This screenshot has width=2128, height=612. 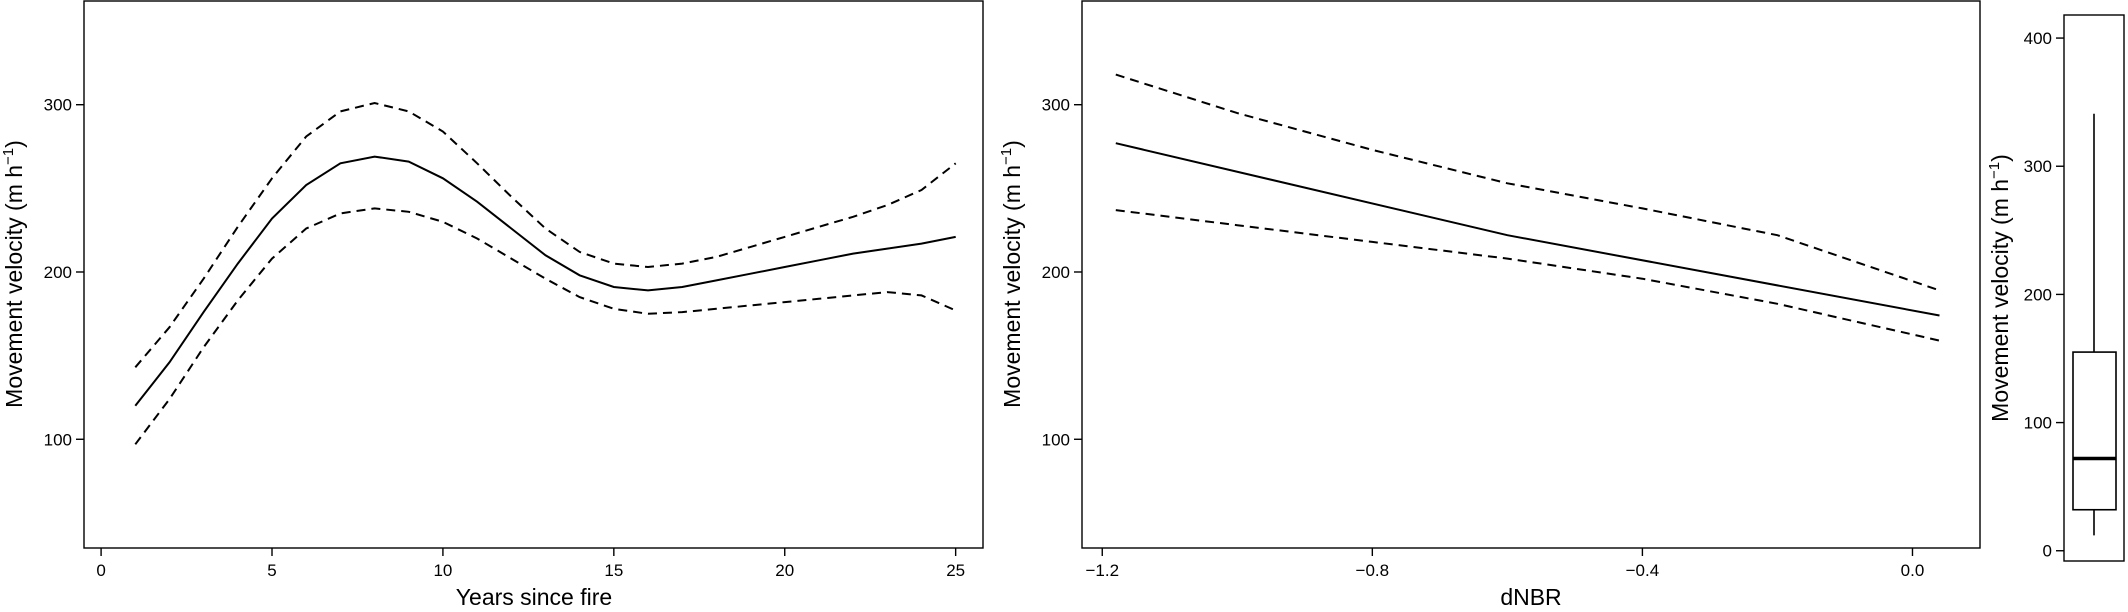 I want to click on y-tick-label-3-0: 0, so click(x=2047, y=551).